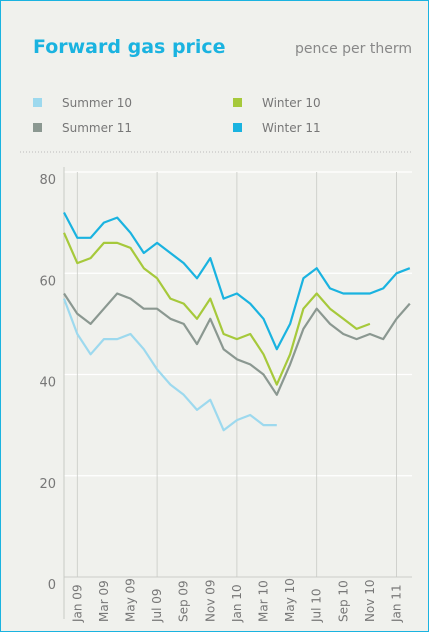  I want to click on y-tick-label: 0, so click(52, 585).